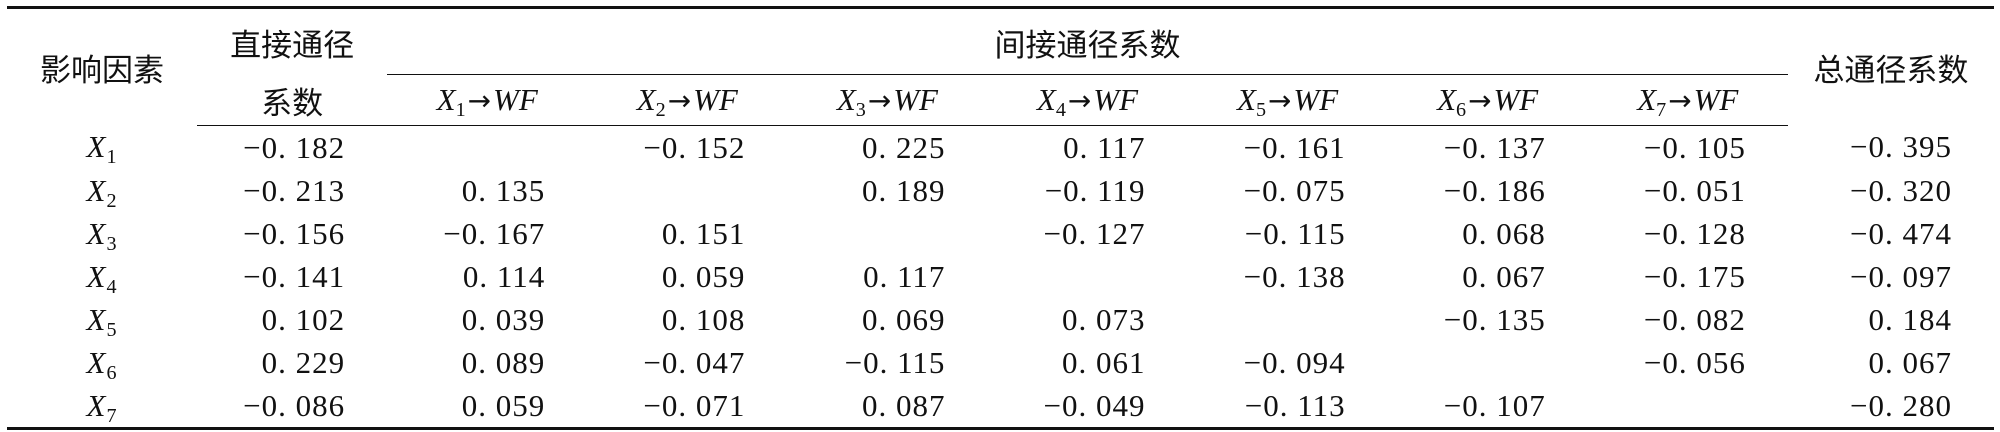  What do you see at coordinates (292, 40) in the screenshot?
I see `header-direct-line1: 直接通径` at bounding box center [292, 40].